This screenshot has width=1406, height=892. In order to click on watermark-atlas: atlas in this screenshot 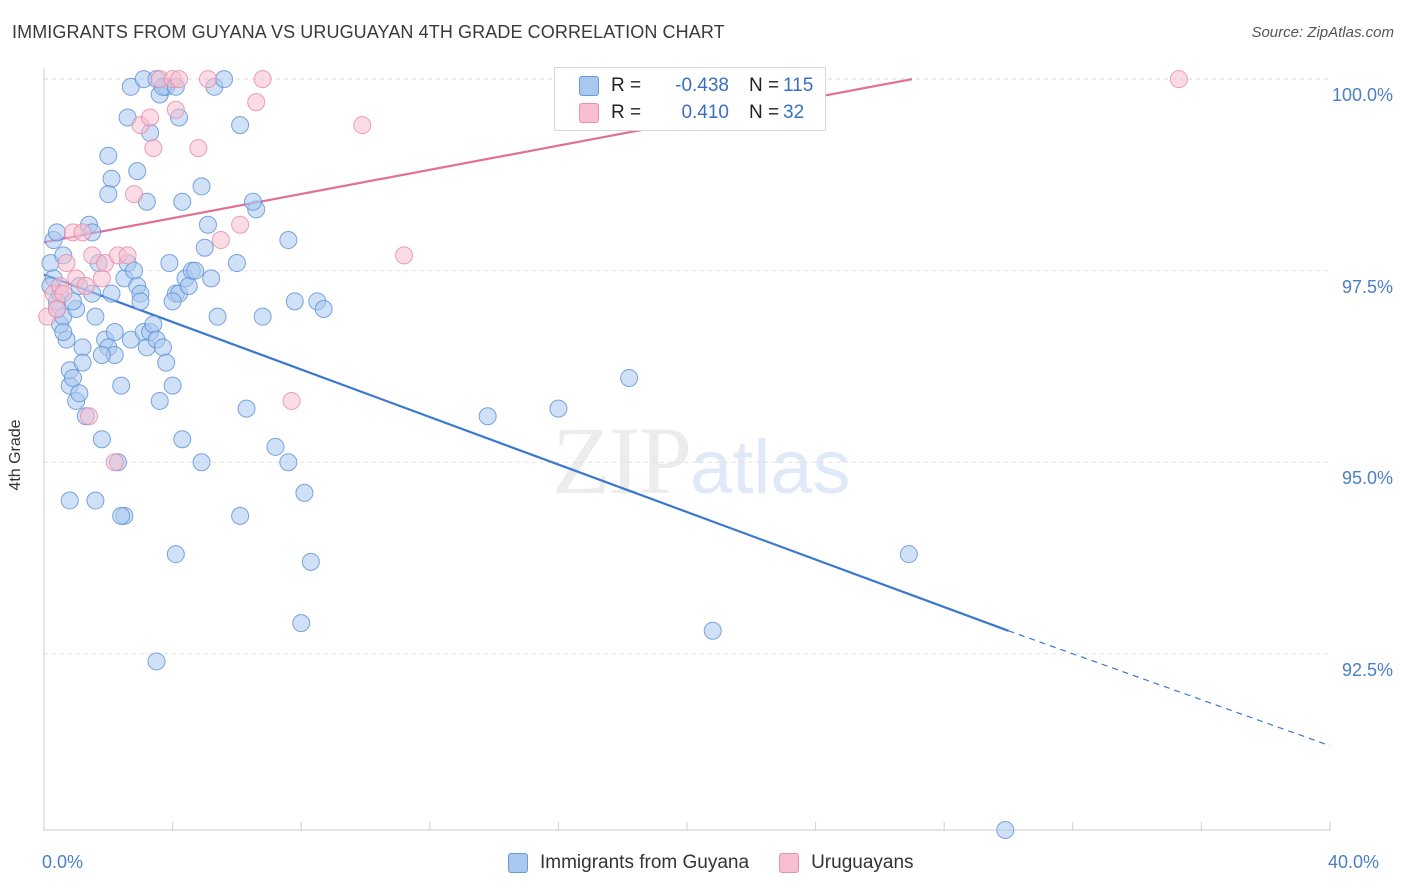, I will do `click(770, 467)`.